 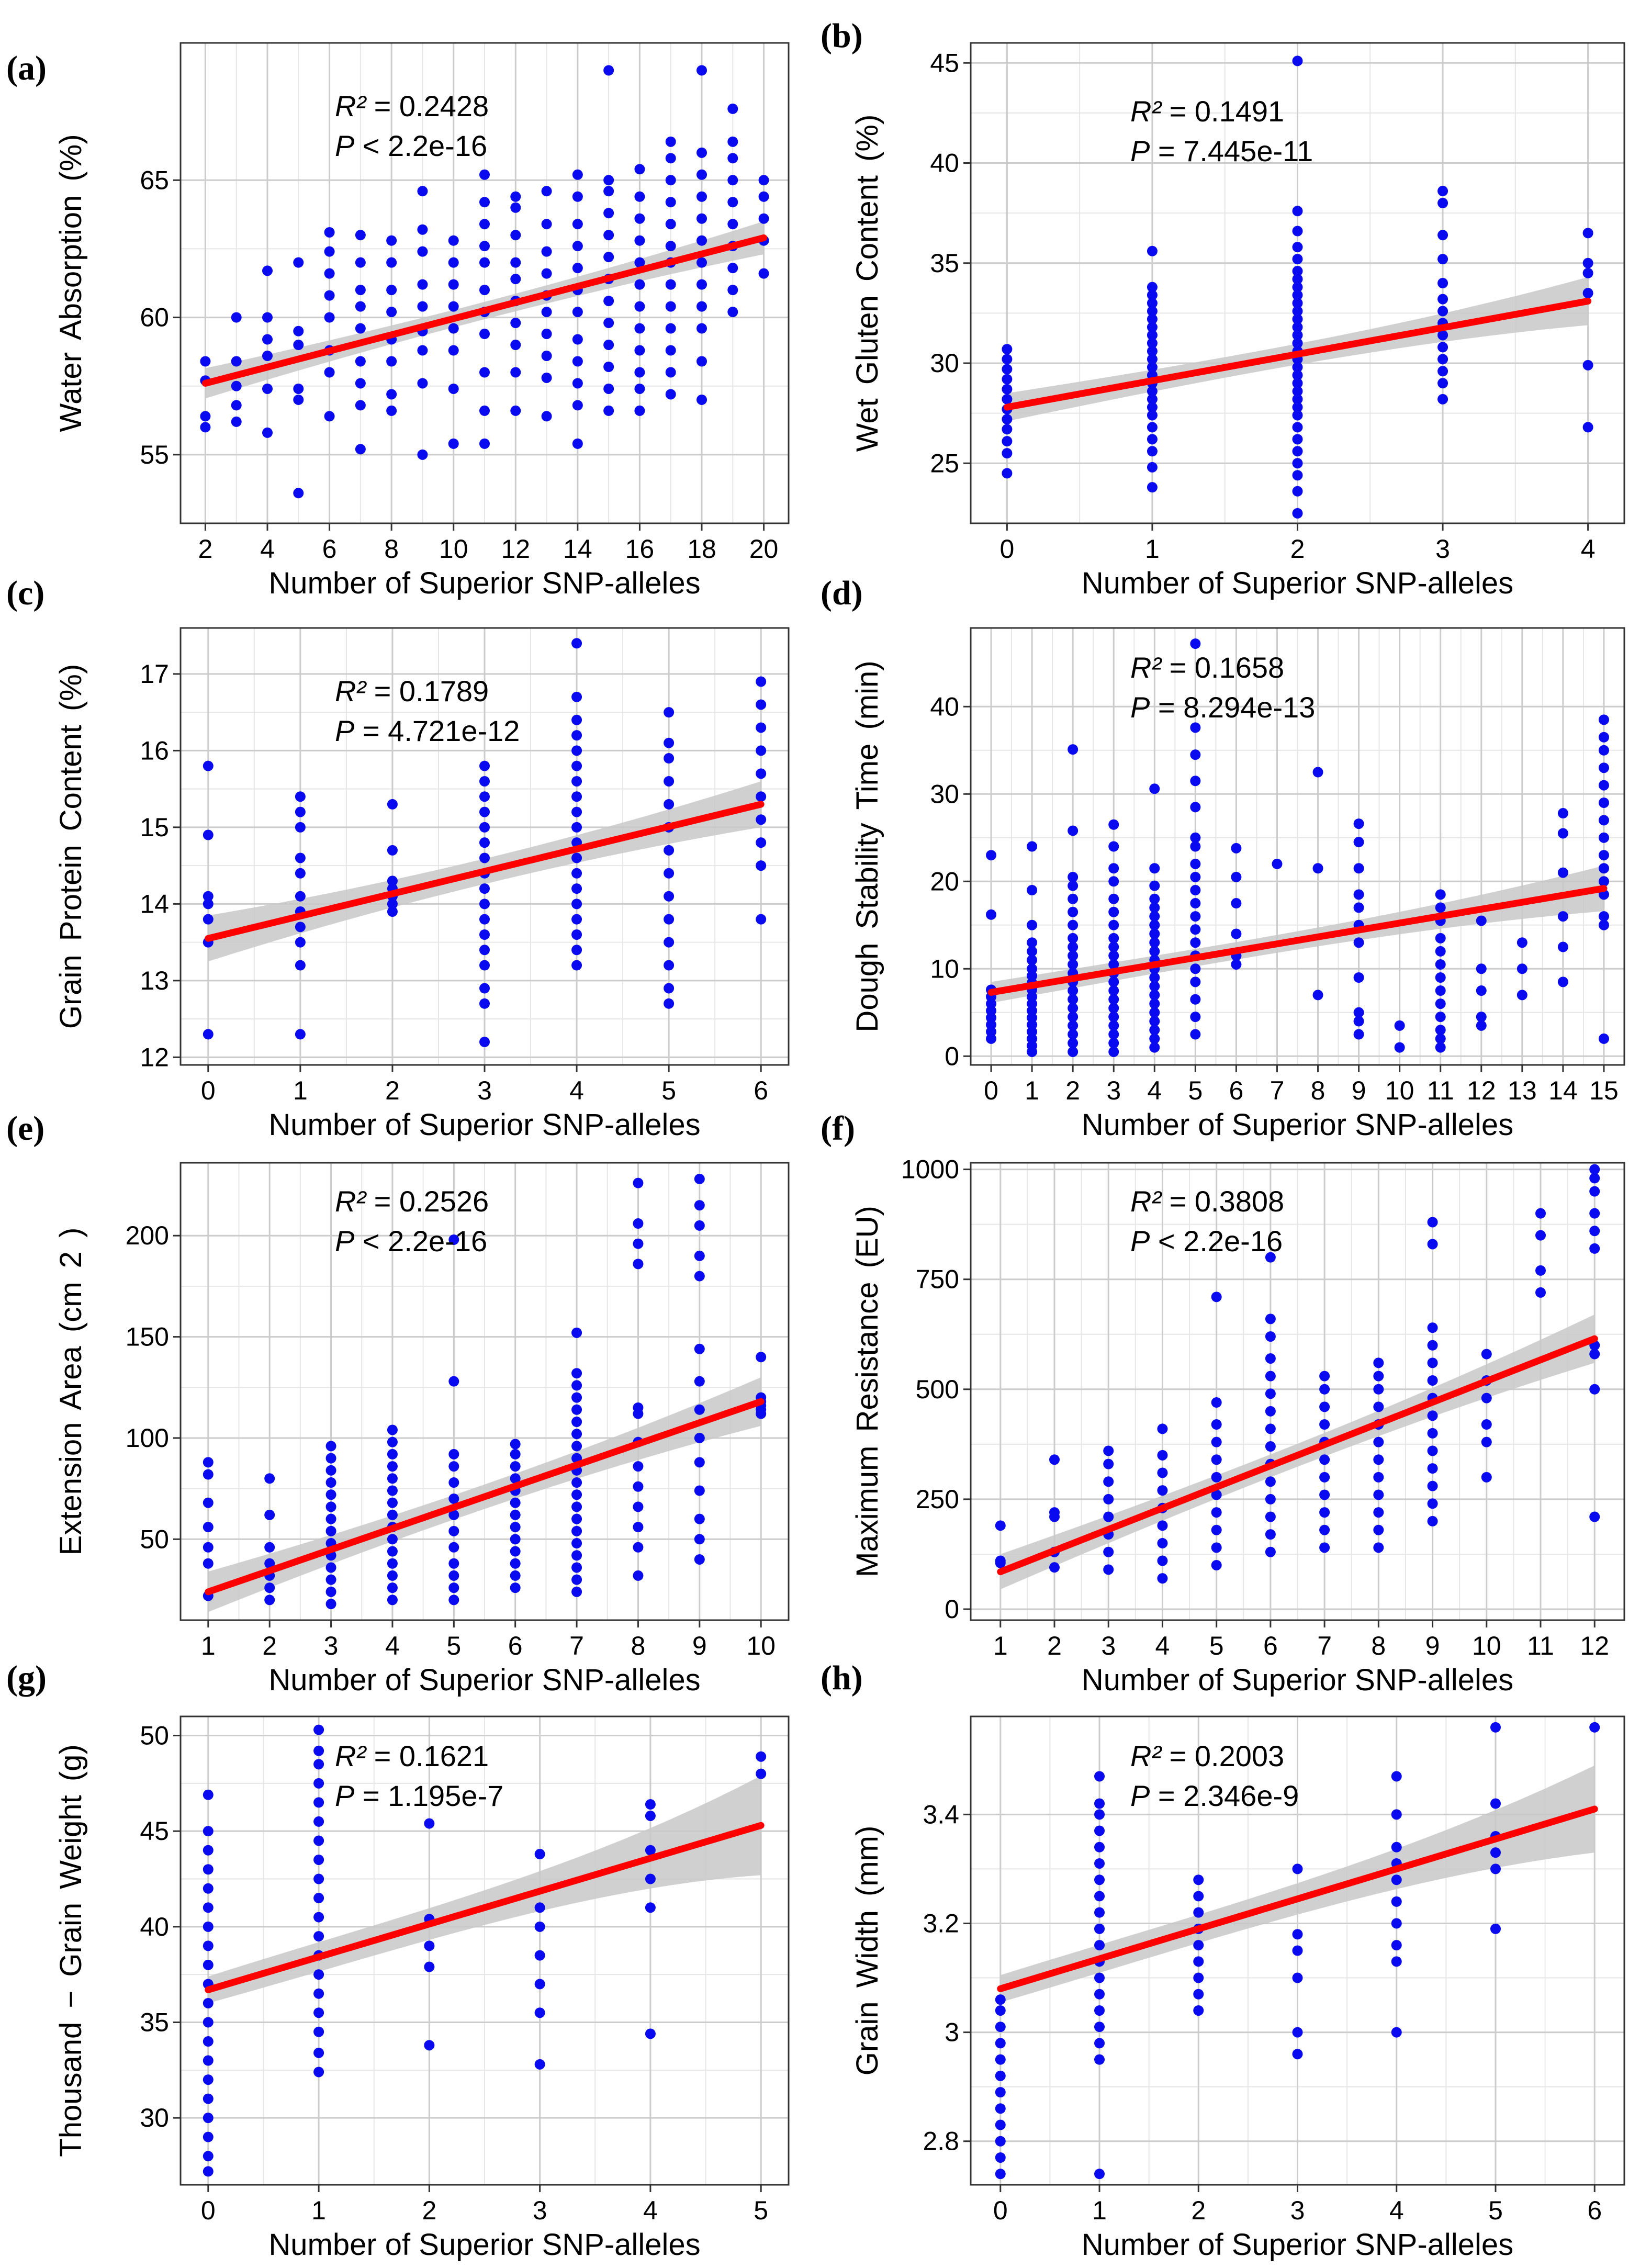 I want to click on p-symbol: P, so click(x=344, y=1241).